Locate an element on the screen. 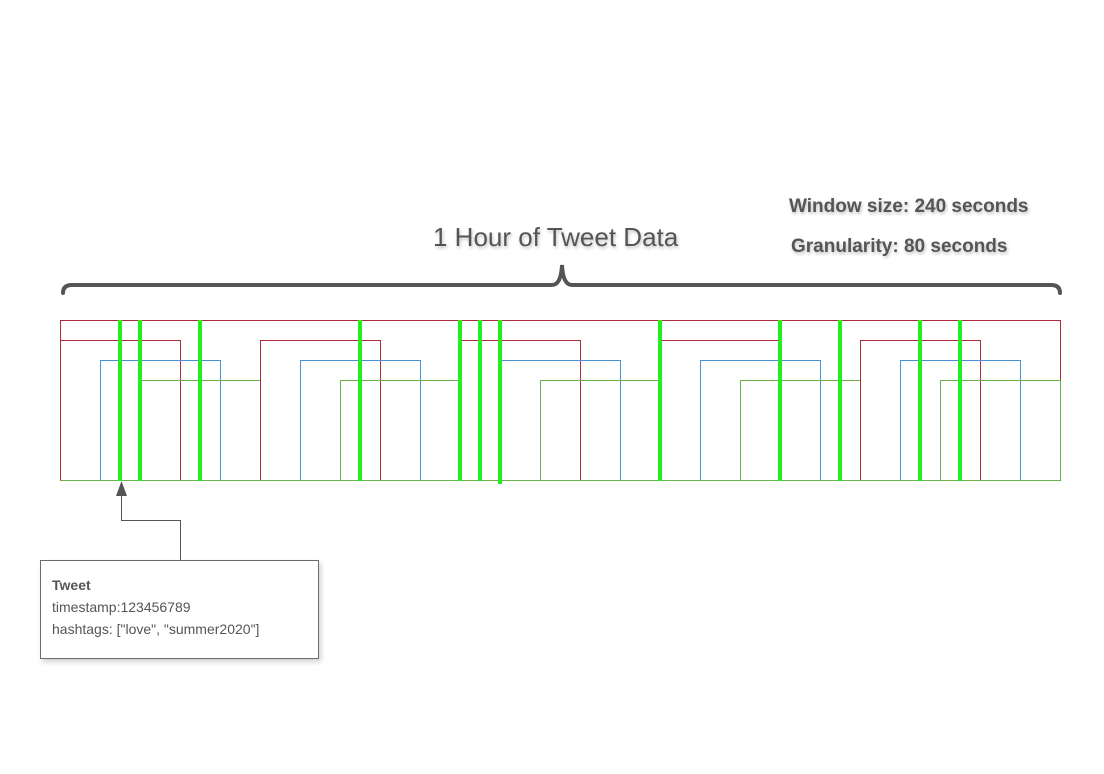  tweet-hashtags: hashtags: ["love", "summer2020"] is located at coordinates (156, 629).